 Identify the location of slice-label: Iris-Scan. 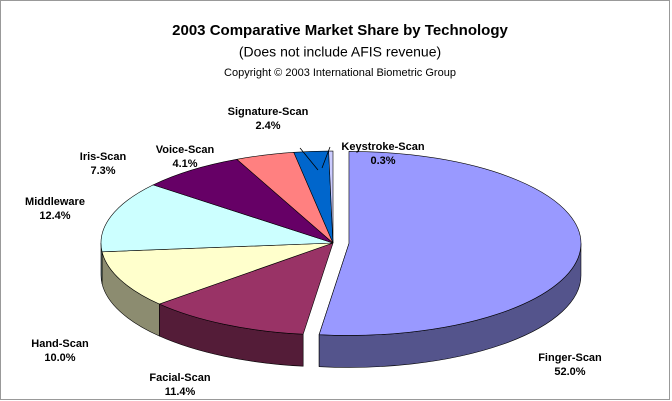
(103, 157).